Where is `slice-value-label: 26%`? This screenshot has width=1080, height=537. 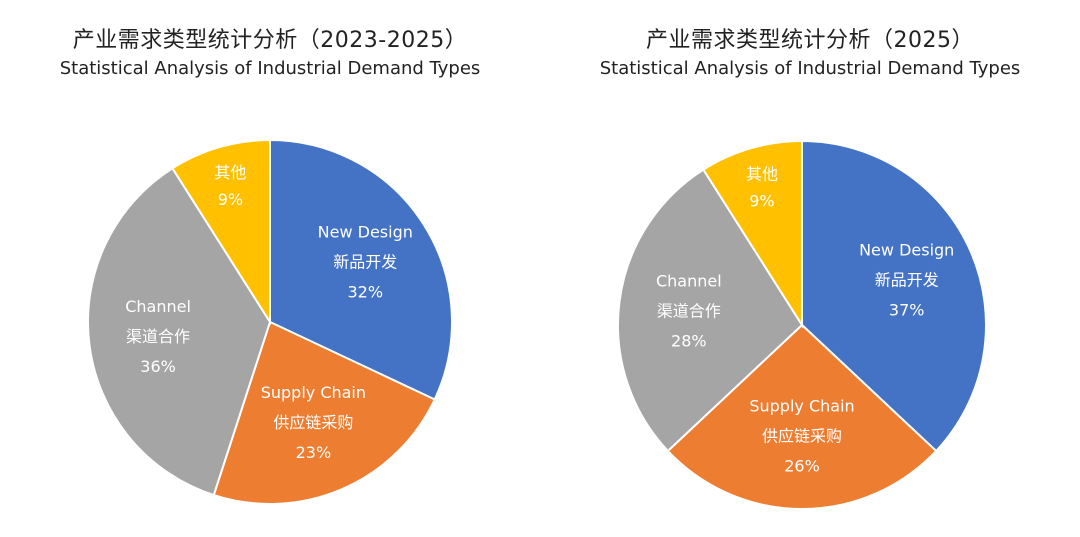 slice-value-label: 26% is located at coordinates (802, 465).